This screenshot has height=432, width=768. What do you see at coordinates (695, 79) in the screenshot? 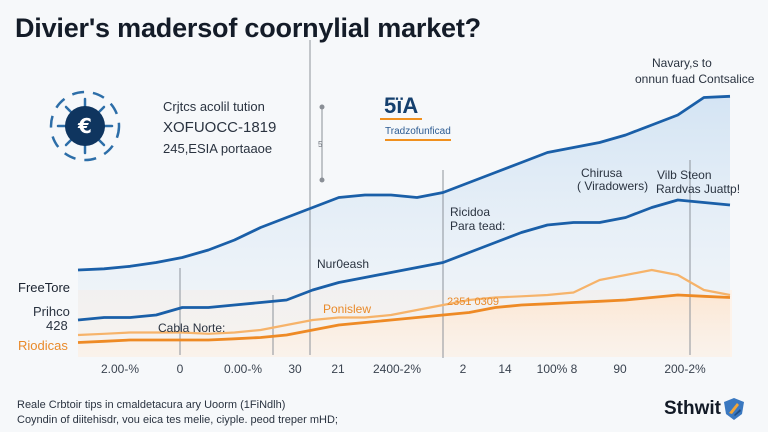
I see `annotation-top-right-2: onnun fuad Contsalice` at bounding box center [695, 79].